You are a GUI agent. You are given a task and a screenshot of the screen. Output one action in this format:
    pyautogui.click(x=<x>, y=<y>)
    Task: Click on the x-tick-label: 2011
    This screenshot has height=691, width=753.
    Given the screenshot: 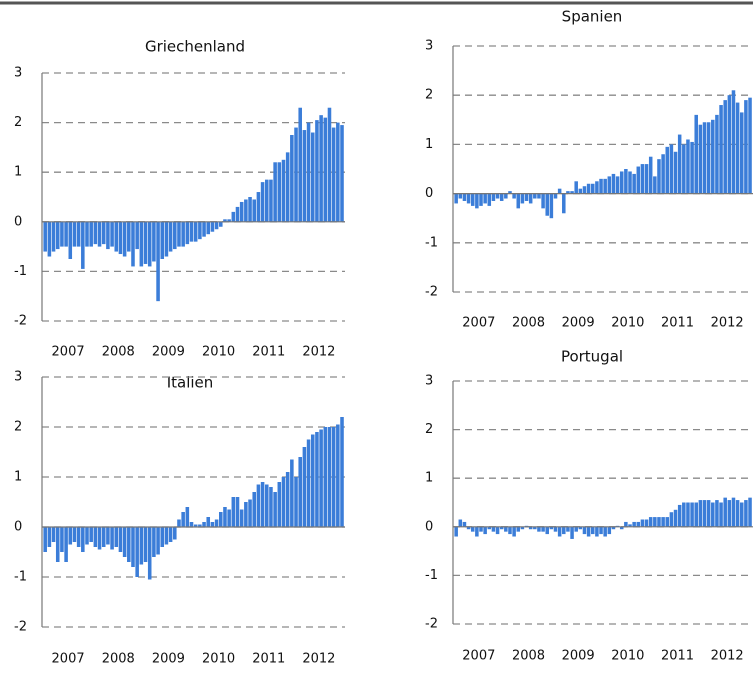 What is the action you would take?
    pyautogui.click(x=268, y=352)
    